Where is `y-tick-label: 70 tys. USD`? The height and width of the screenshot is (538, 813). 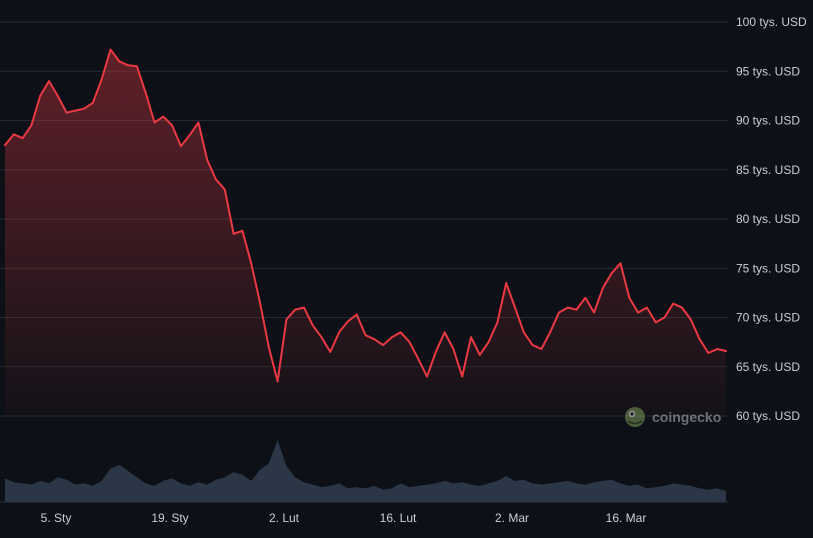 y-tick-label: 70 tys. USD is located at coordinates (768, 318).